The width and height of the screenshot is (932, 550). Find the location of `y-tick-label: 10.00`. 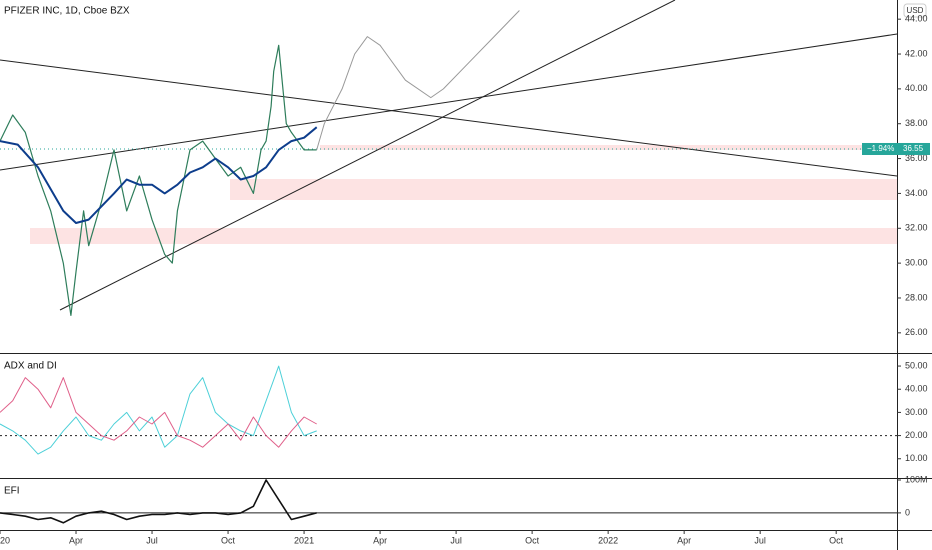

y-tick-label: 10.00 is located at coordinates (916, 458).